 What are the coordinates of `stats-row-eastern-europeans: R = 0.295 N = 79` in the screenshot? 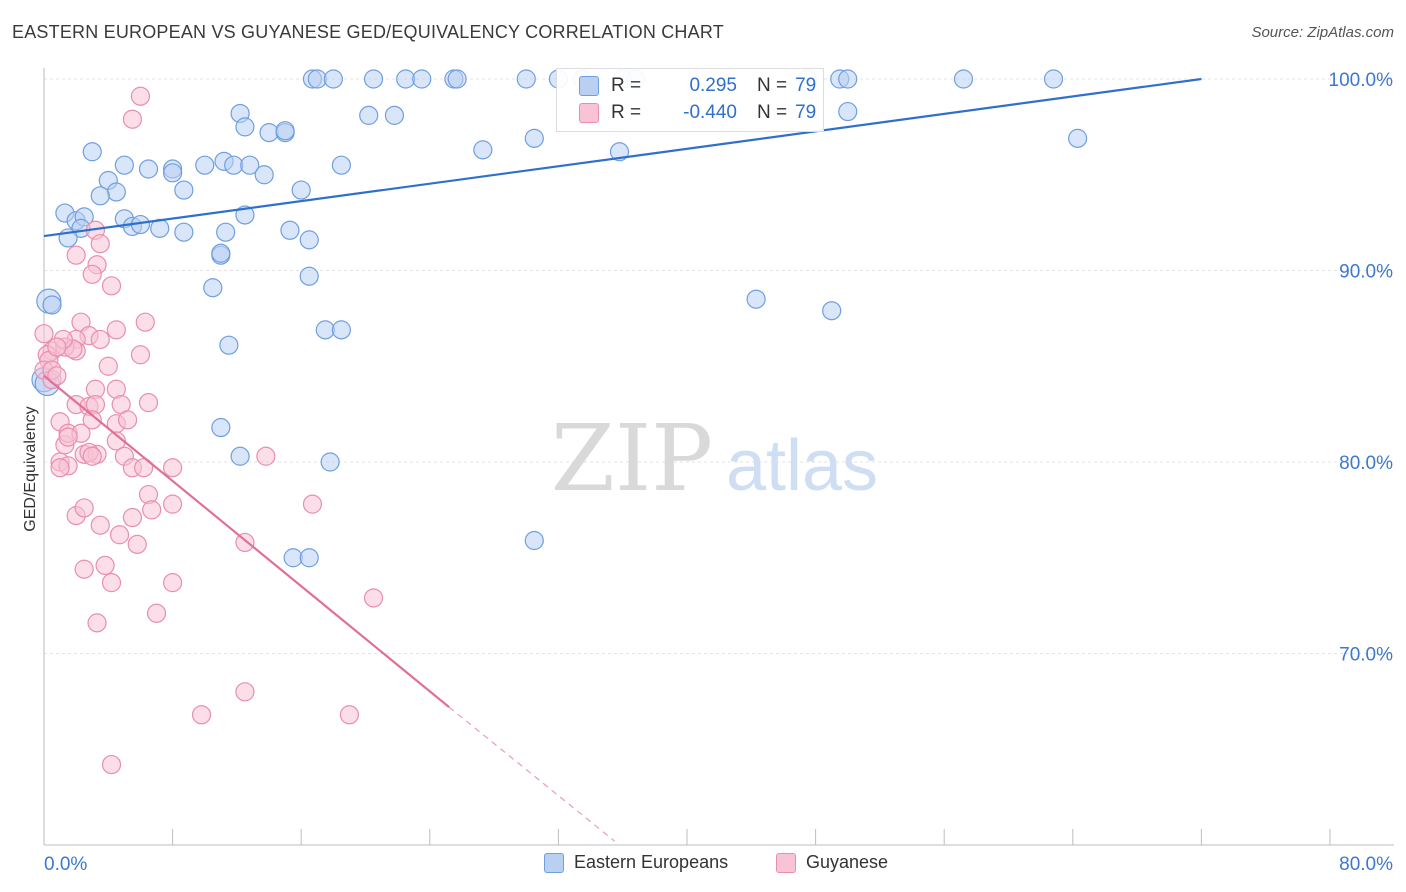 It's located at (697, 86).